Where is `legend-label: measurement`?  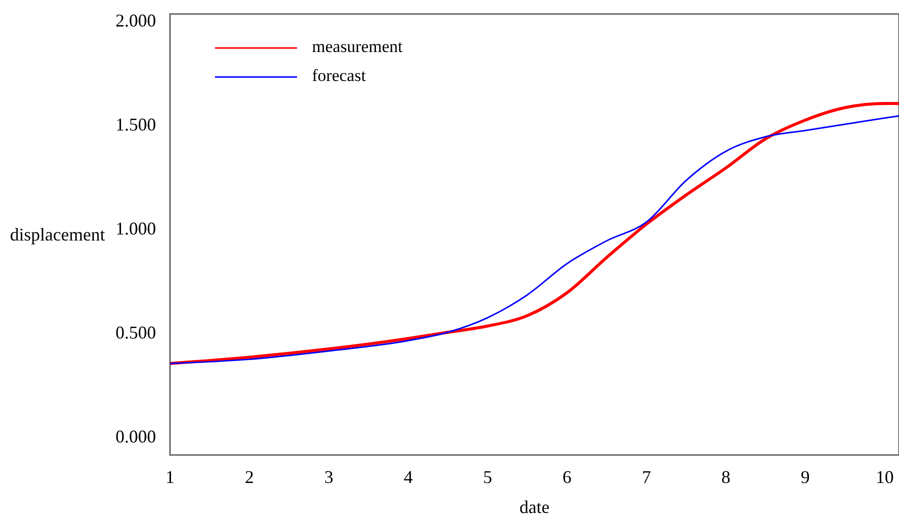
legend-label: measurement is located at coordinates (357, 46).